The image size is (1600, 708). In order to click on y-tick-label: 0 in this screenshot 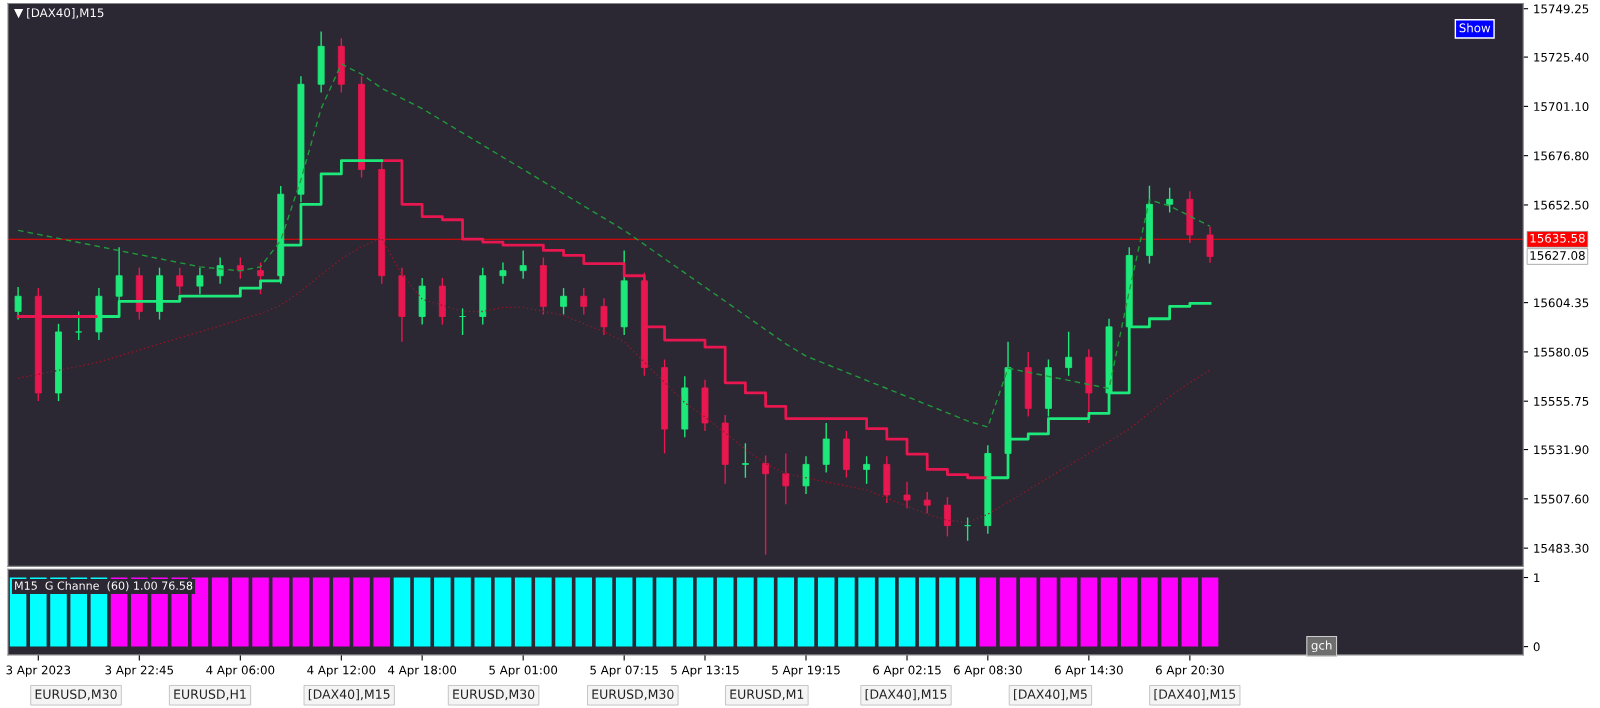, I will do `click(1536, 647)`.